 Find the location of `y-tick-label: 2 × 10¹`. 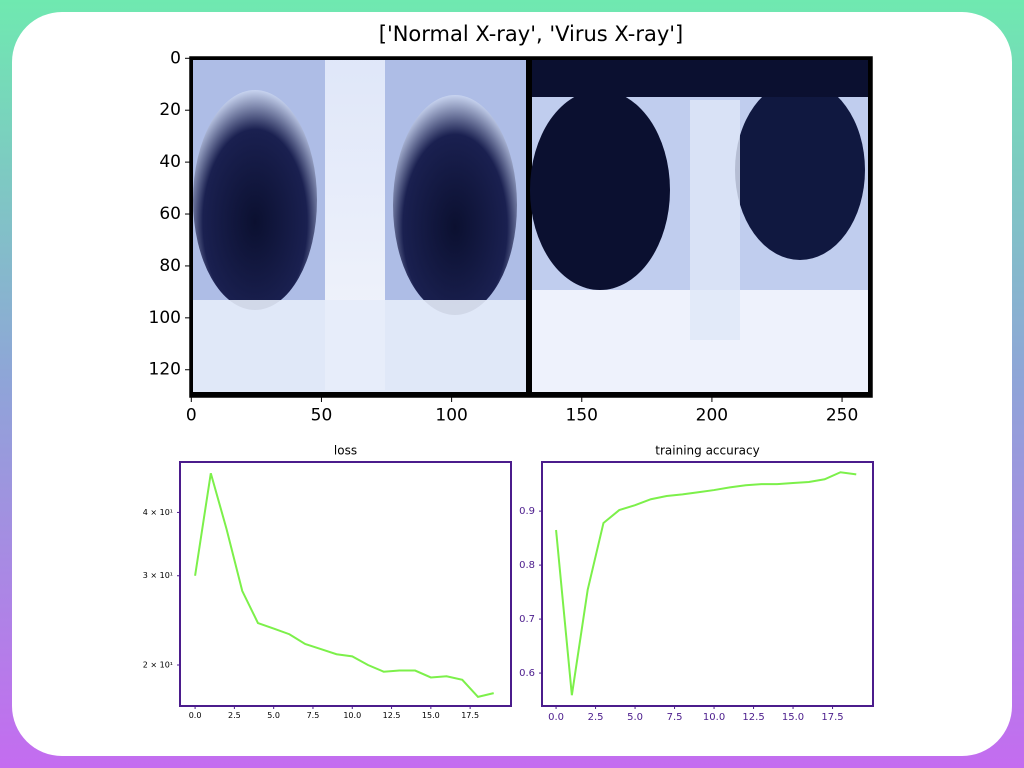

y-tick-label: 2 × 10¹ is located at coordinates (158, 664).